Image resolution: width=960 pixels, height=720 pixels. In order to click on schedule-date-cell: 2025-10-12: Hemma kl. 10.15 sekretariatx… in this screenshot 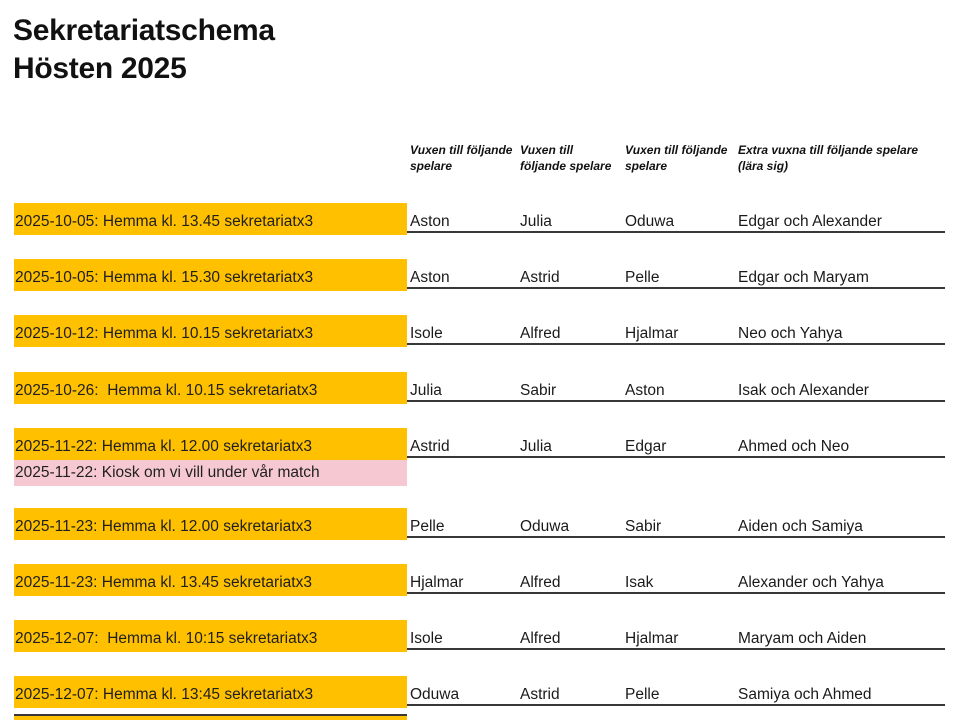, I will do `click(210, 331)`.